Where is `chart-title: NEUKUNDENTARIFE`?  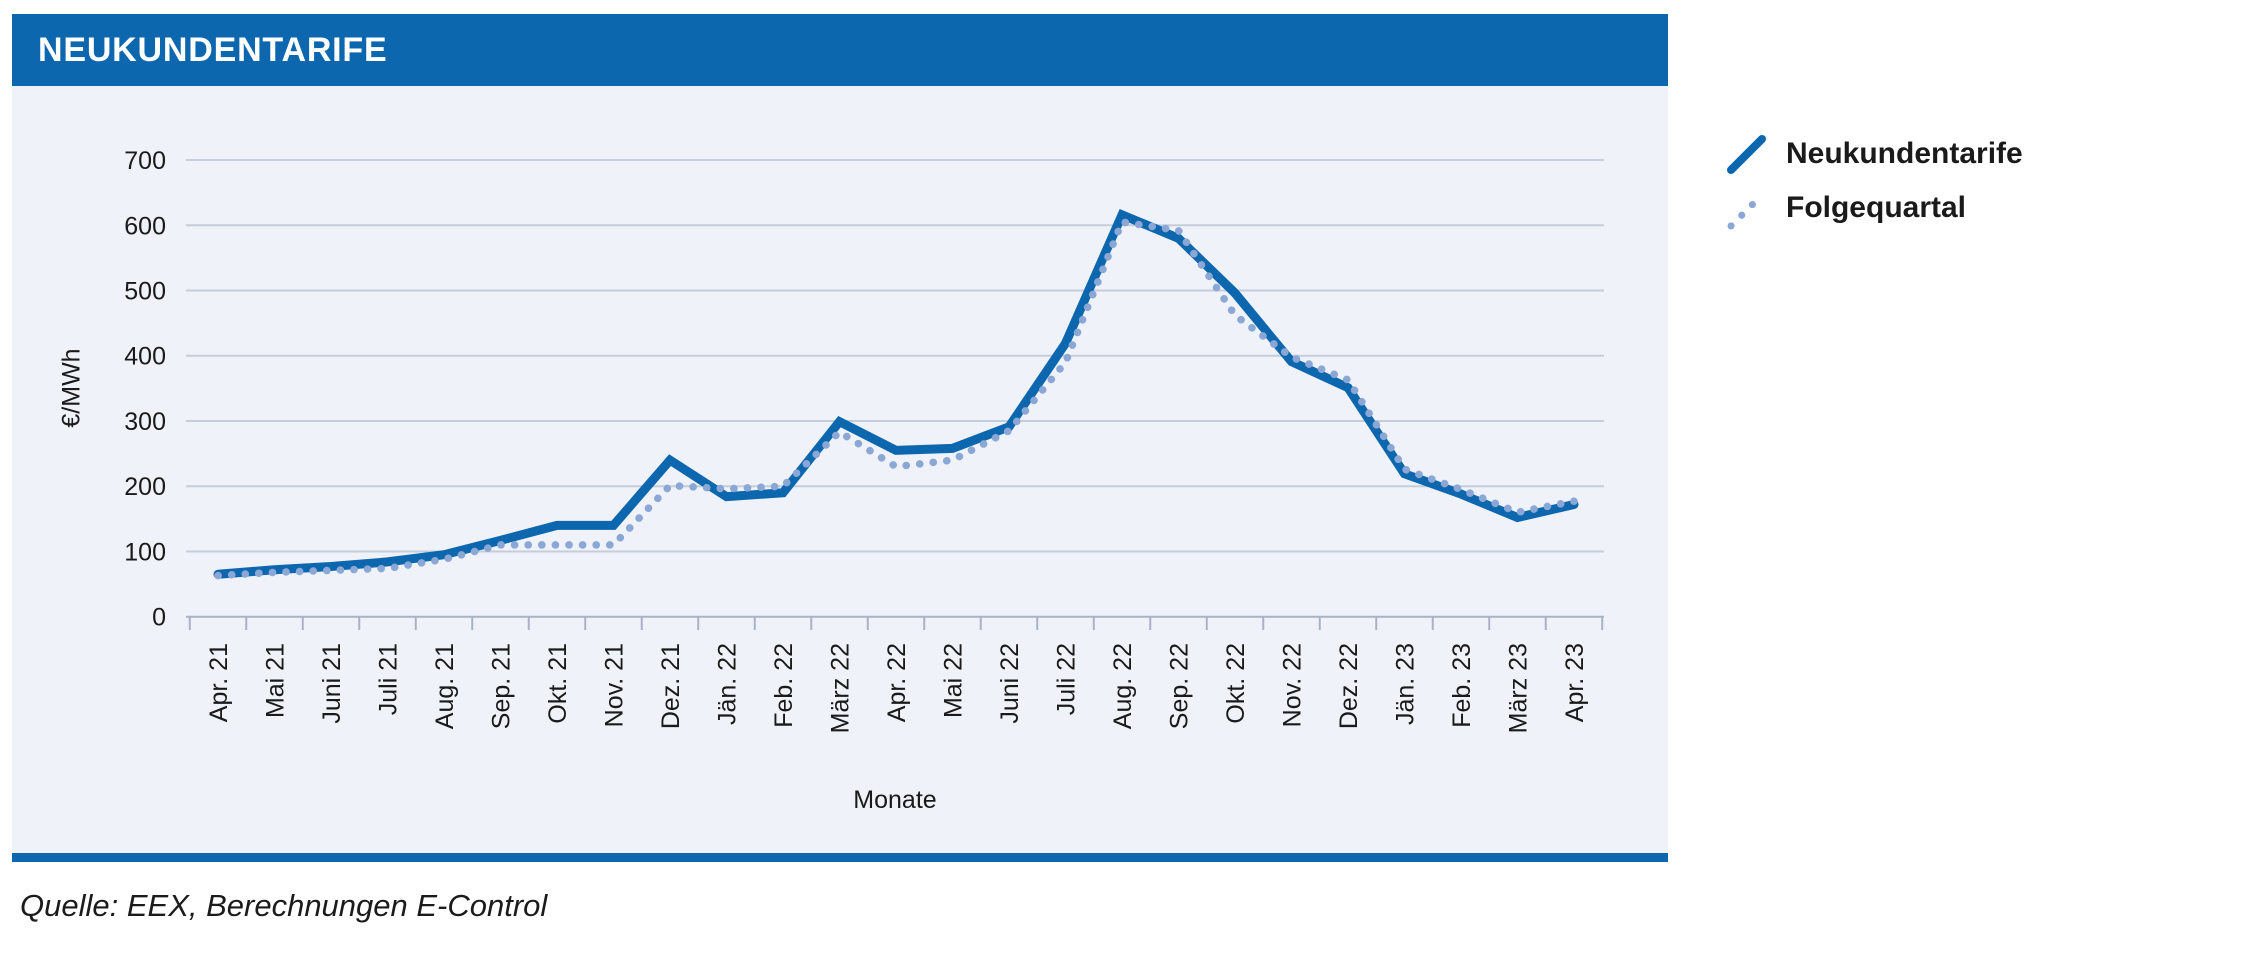
chart-title: NEUKUNDENTARIFE is located at coordinates (213, 49).